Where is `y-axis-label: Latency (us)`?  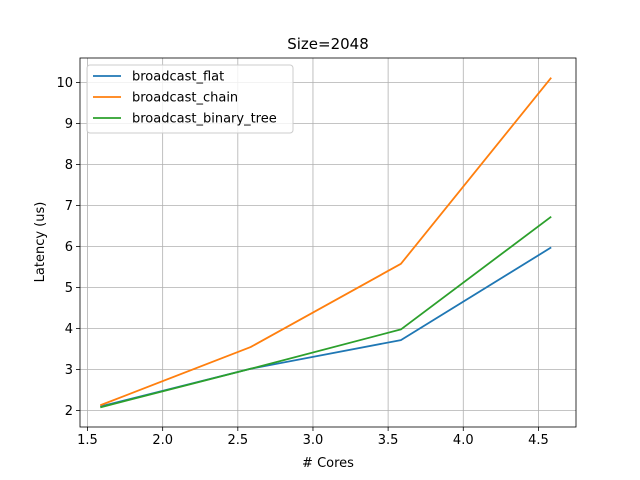
y-axis-label: Latency (us) is located at coordinates (40, 242).